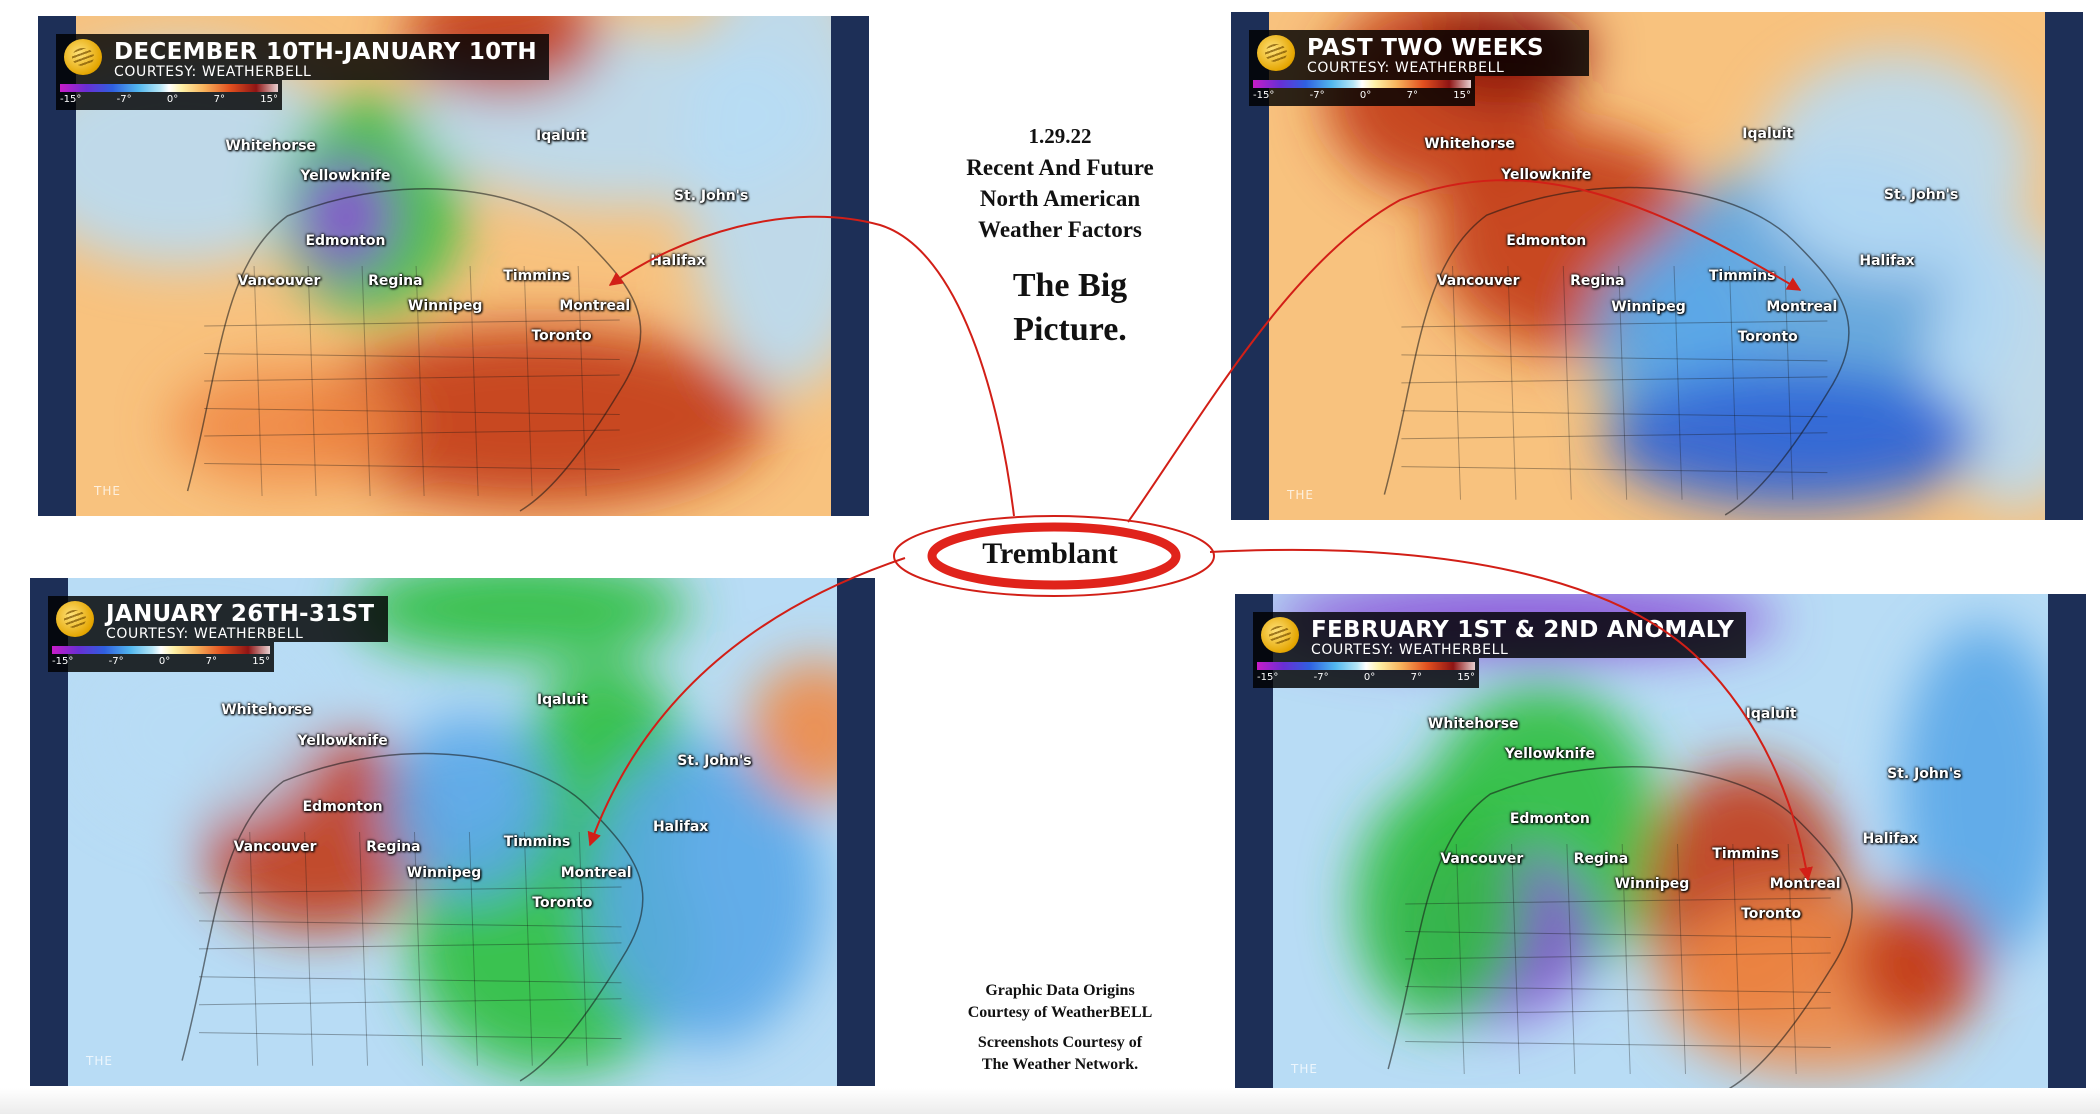 This screenshot has height=1114, width=2100. What do you see at coordinates (1549, 819) in the screenshot?
I see `city-label: Edmonton` at bounding box center [1549, 819].